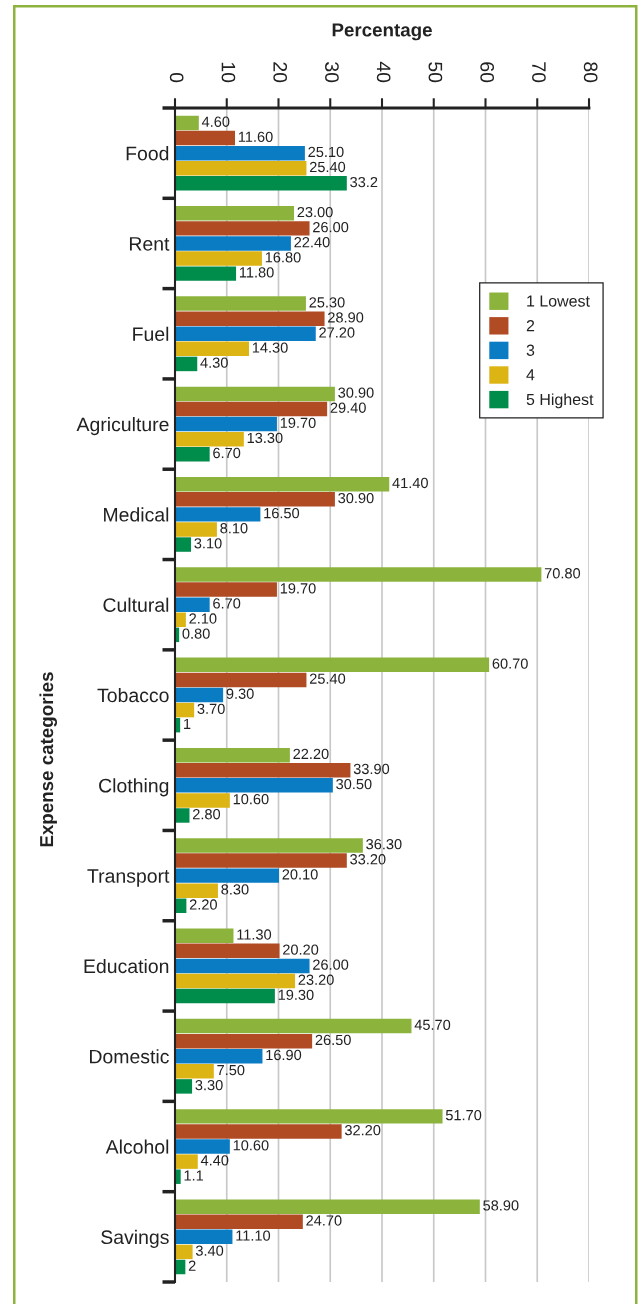 The width and height of the screenshot is (638, 1304). Describe the element at coordinates (203, 904) in the screenshot. I see `data-label: 2.20` at that location.